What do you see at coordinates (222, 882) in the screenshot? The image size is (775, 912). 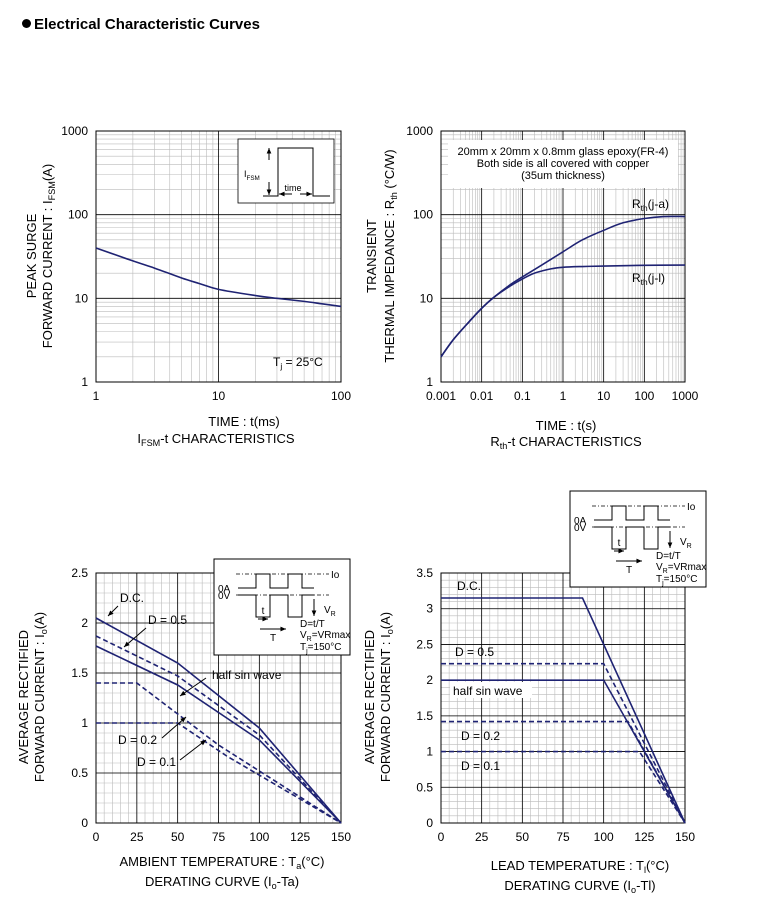 I see `chart-caption: DERATING CURVE (Io-Ta)` at bounding box center [222, 882].